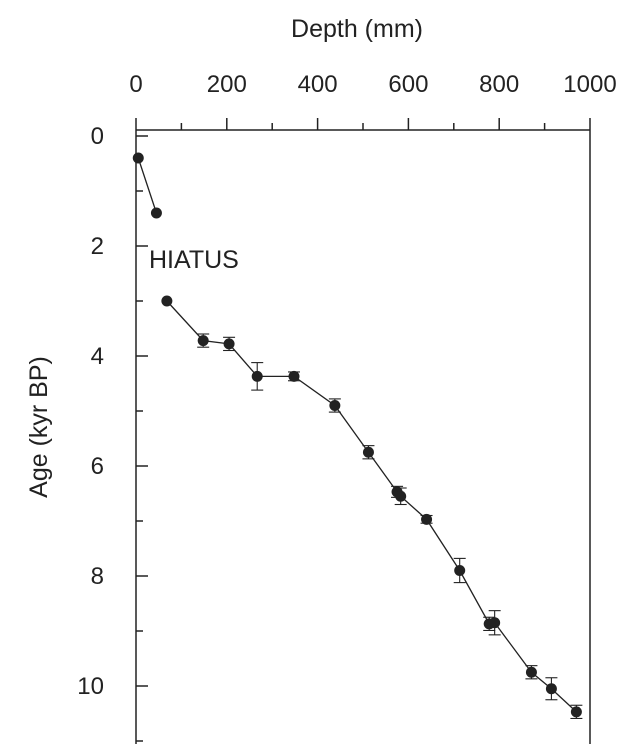 The width and height of the screenshot is (631, 744). What do you see at coordinates (90, 686) in the screenshot?
I see `y-tick-label: 10` at bounding box center [90, 686].